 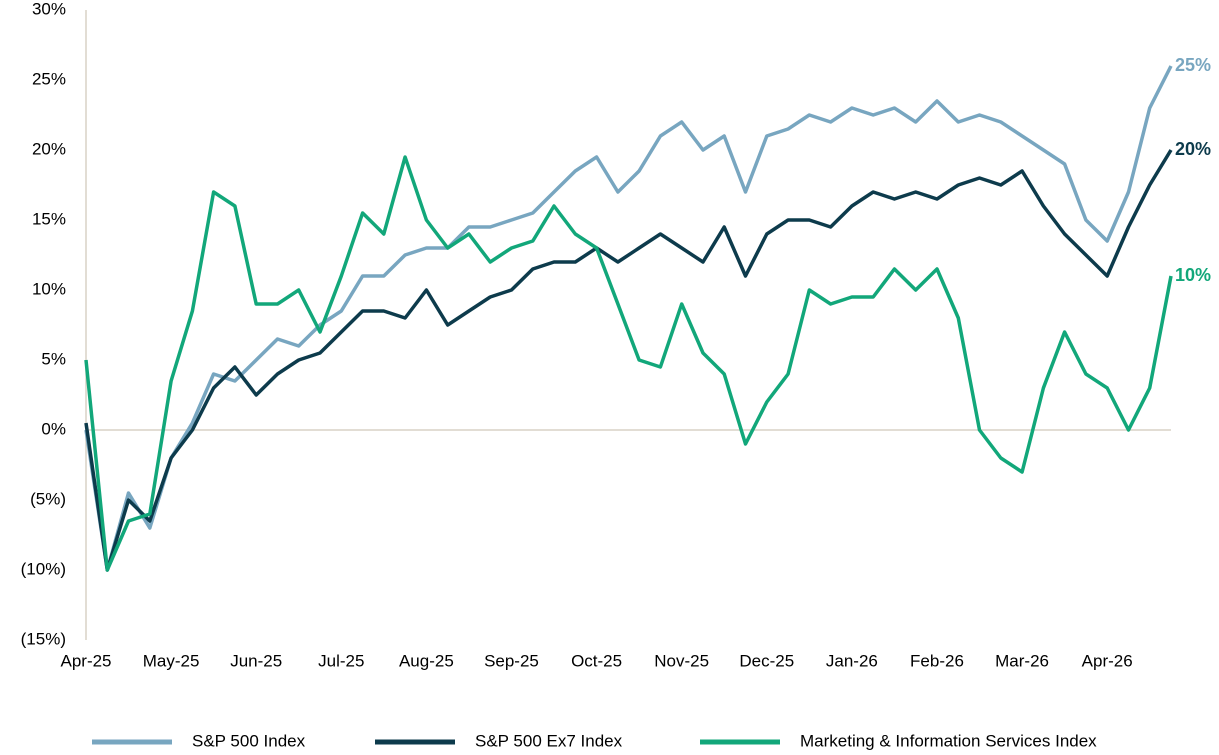 What do you see at coordinates (43, 568) in the screenshot?
I see `y-tick-label: (10%)` at bounding box center [43, 568].